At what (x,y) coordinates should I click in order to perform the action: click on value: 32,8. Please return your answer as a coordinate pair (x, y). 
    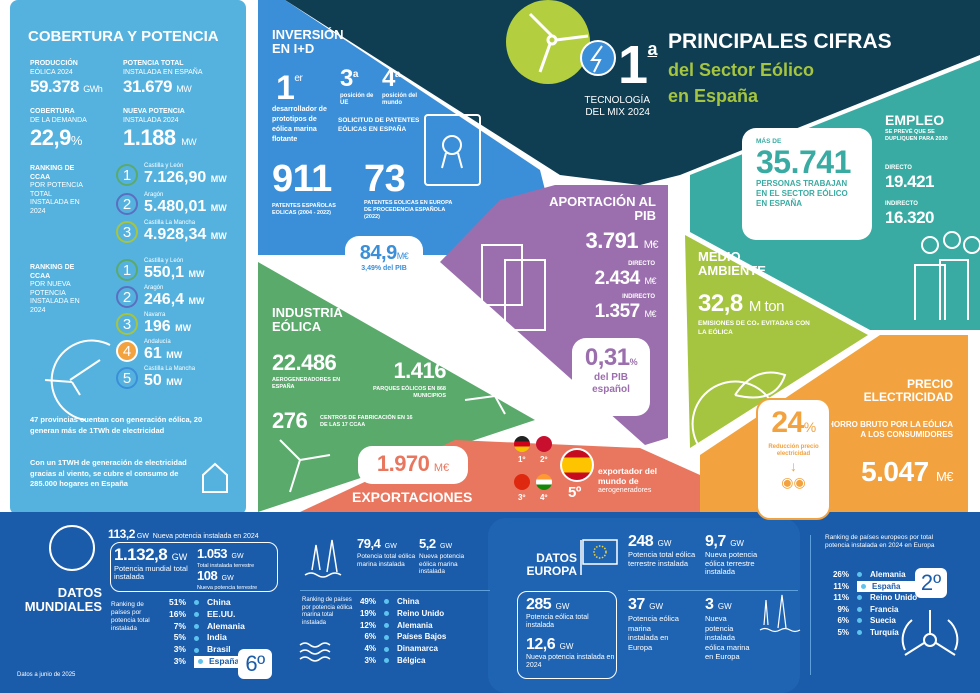
    Looking at the image, I should click on (720, 303).